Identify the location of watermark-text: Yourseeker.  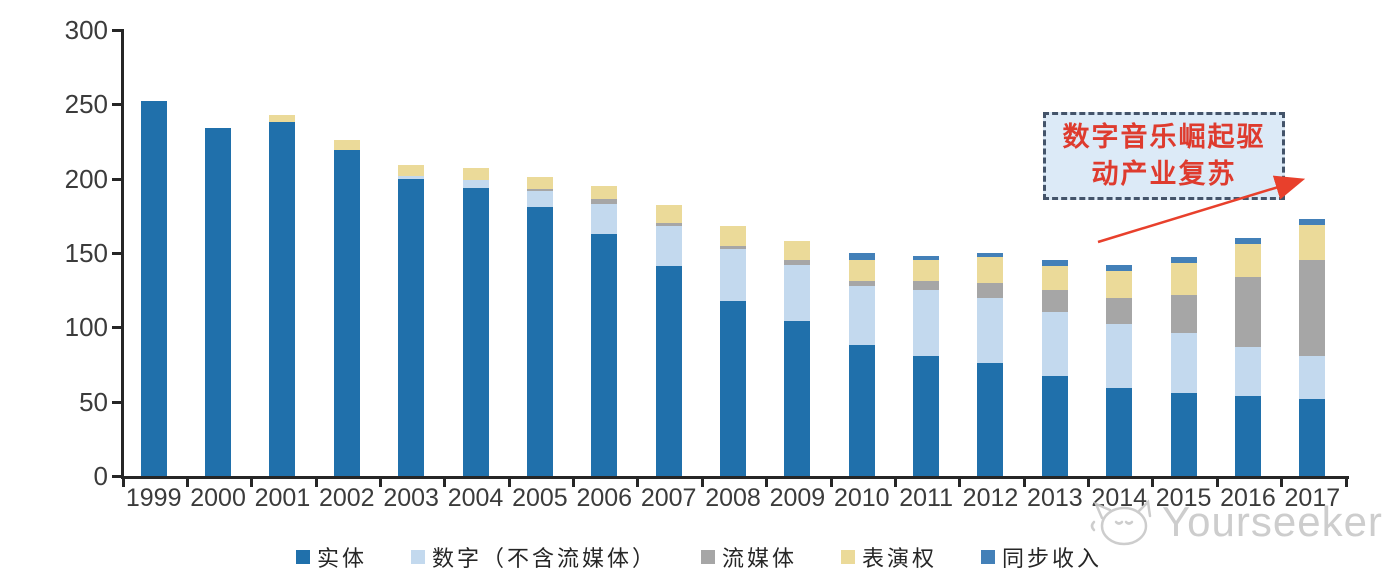
(1272, 521).